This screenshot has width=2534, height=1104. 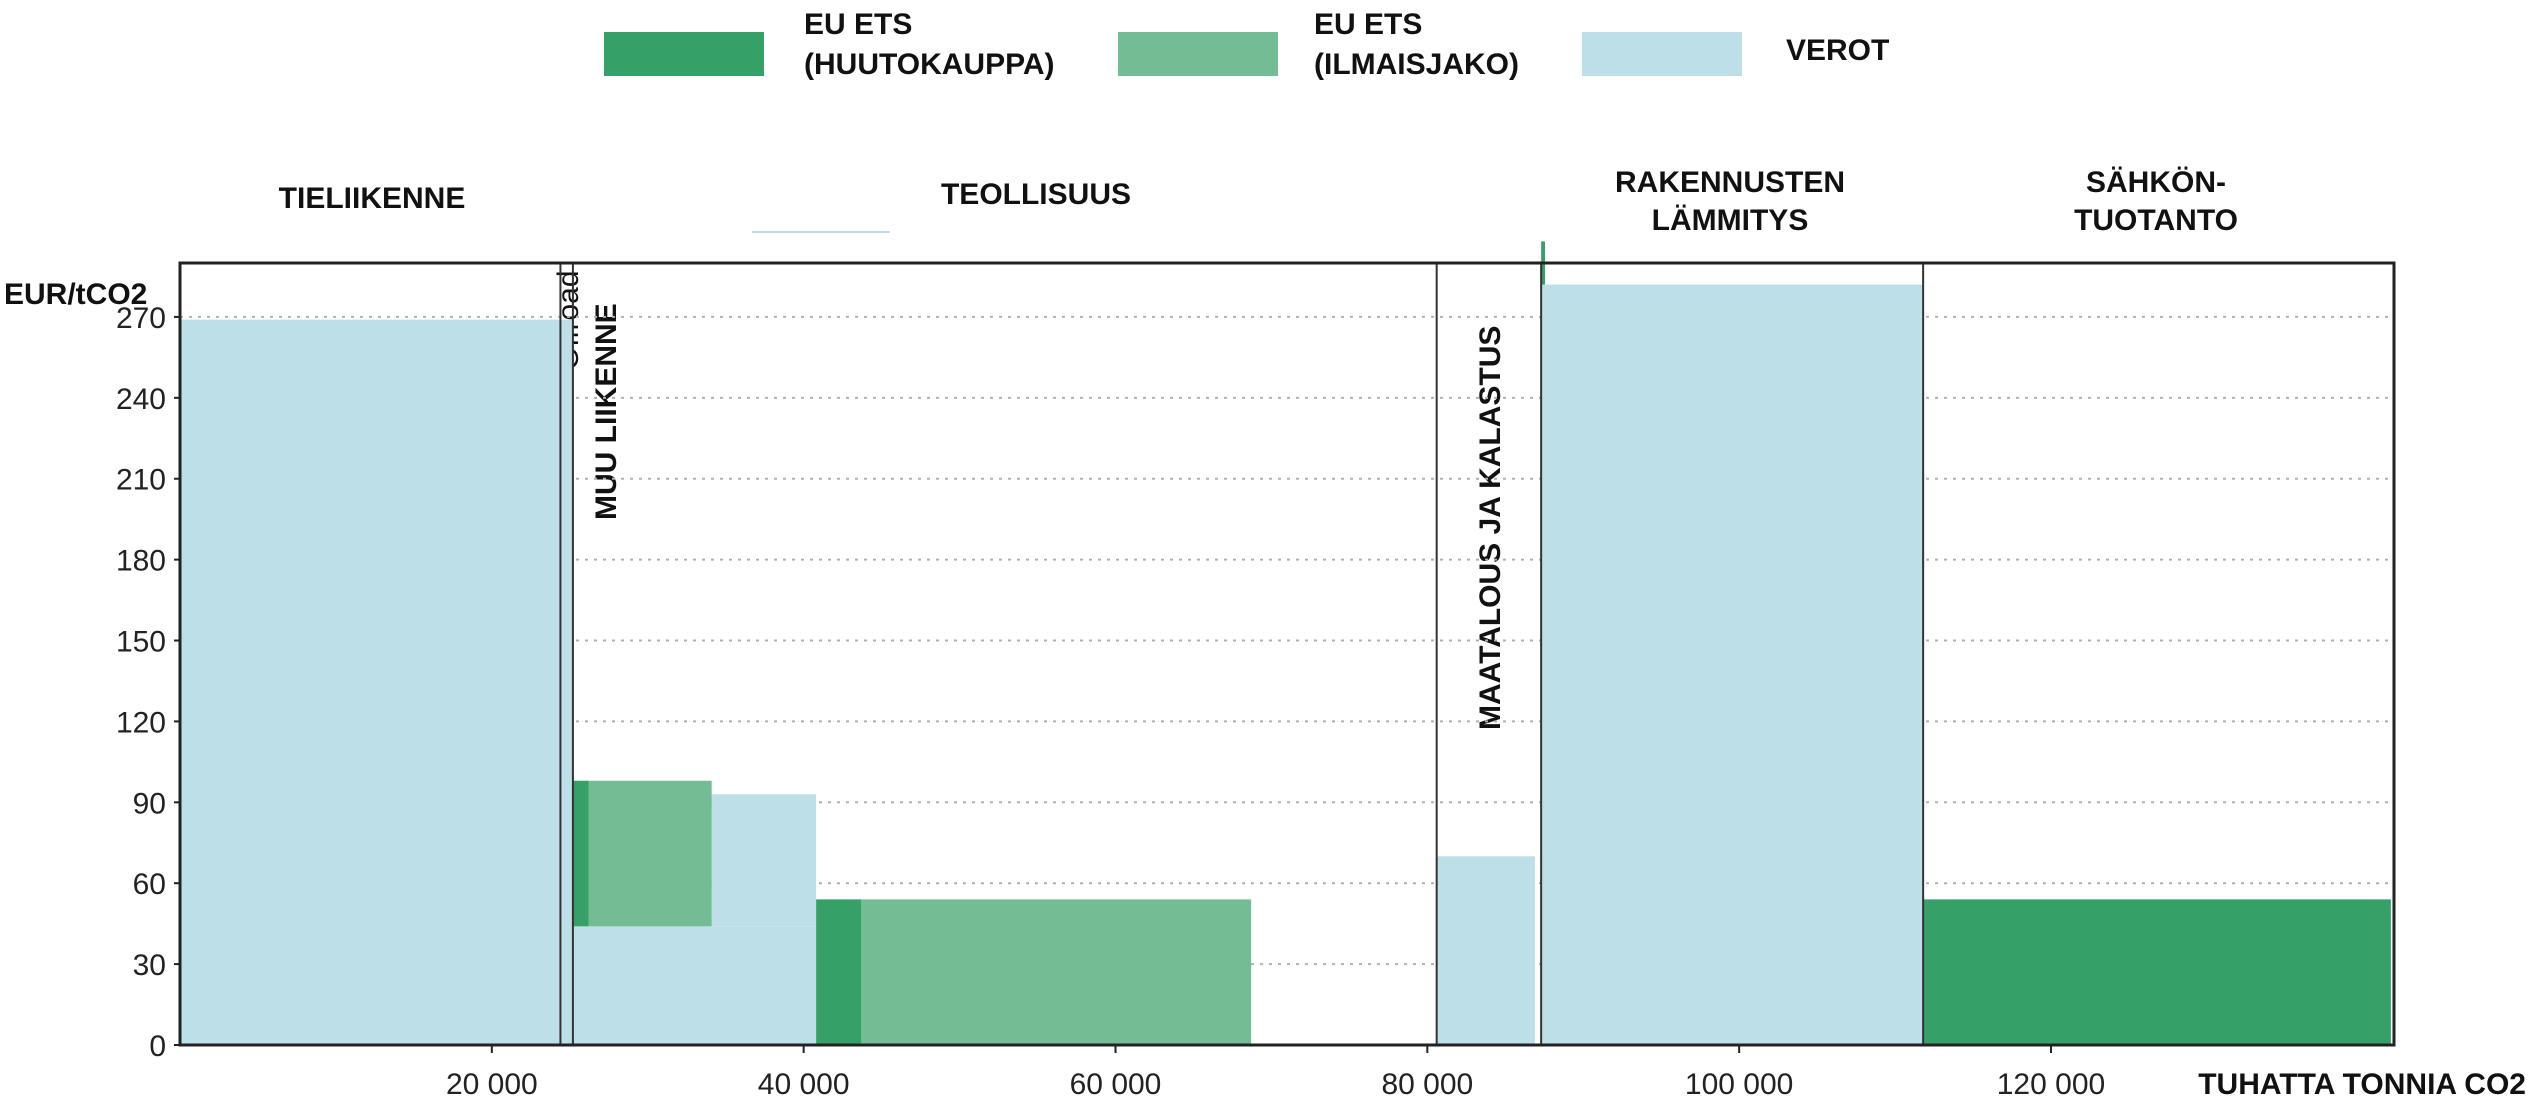 What do you see at coordinates (1368, 24) in the screenshot?
I see `legend-label-1: EU ETS` at bounding box center [1368, 24].